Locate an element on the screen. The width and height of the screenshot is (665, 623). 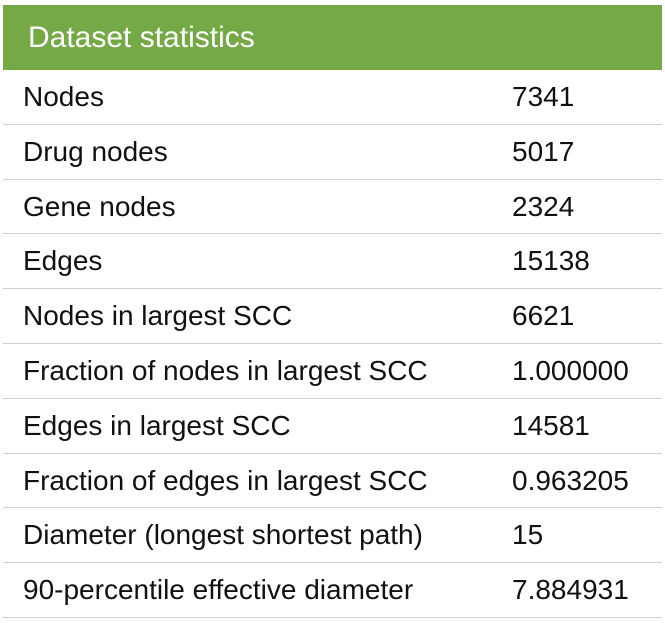
row-value: 2324 is located at coordinates (543, 206).